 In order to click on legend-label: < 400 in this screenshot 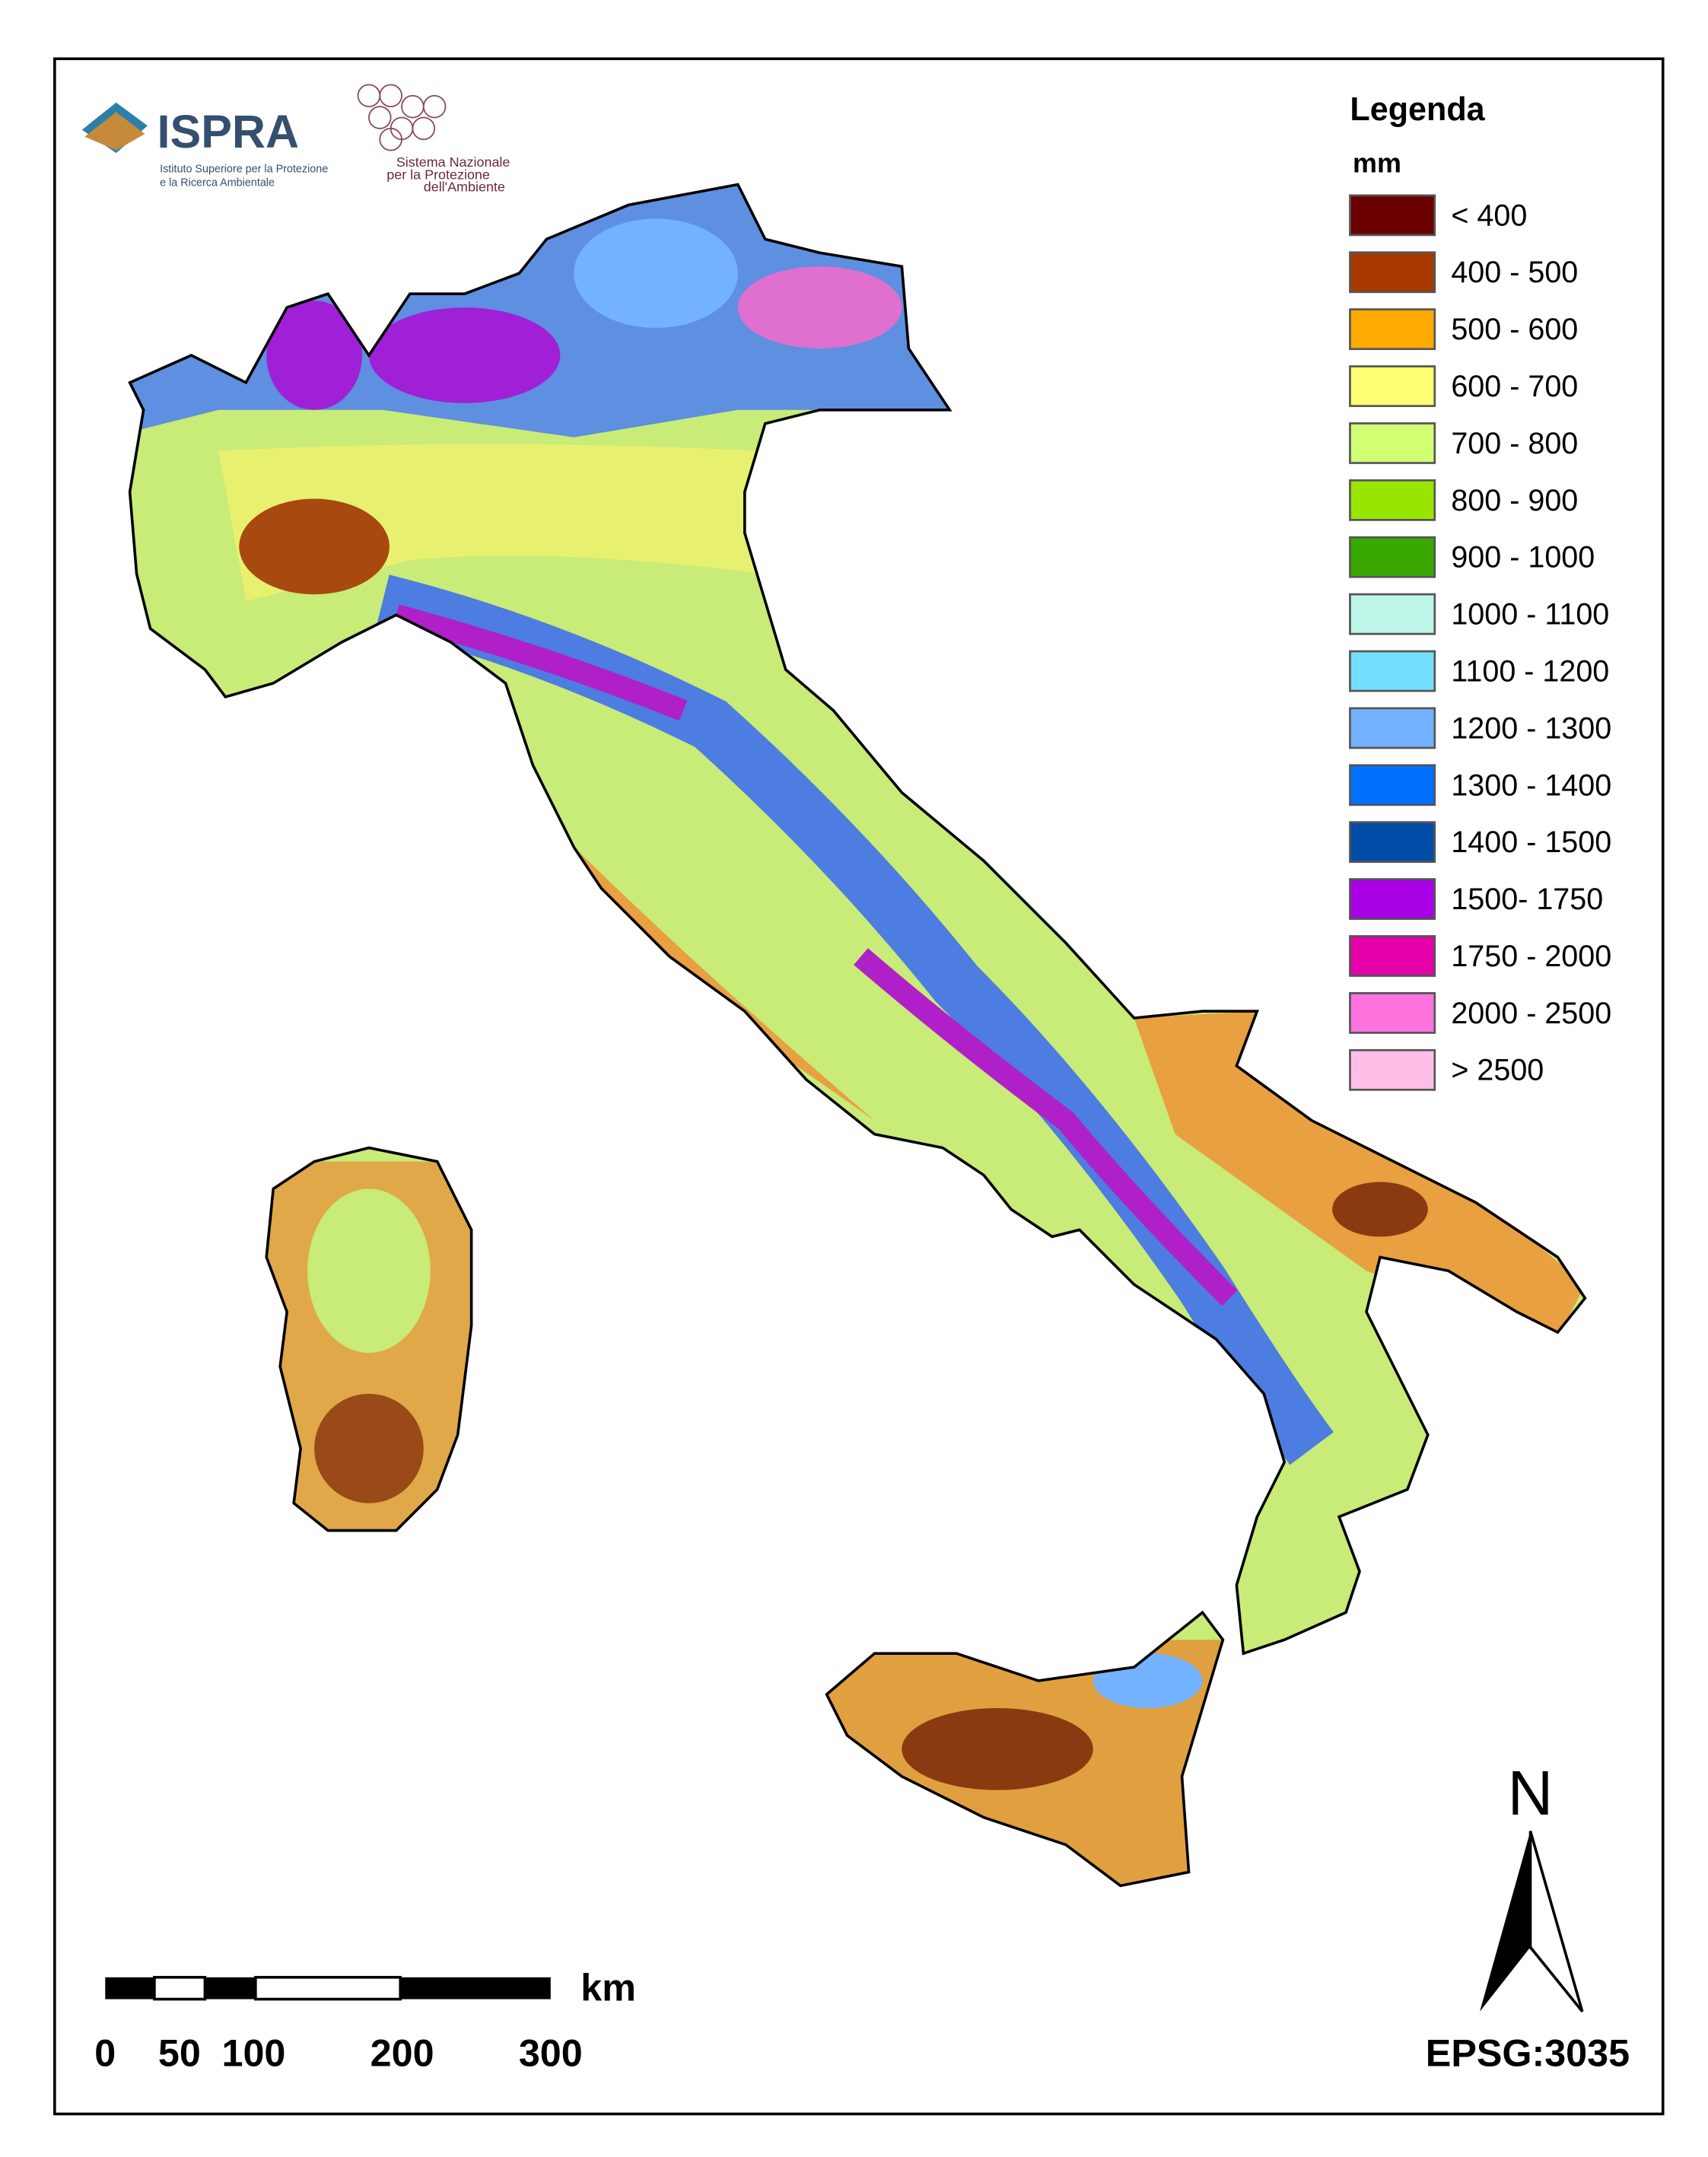, I will do `click(1489, 215)`.